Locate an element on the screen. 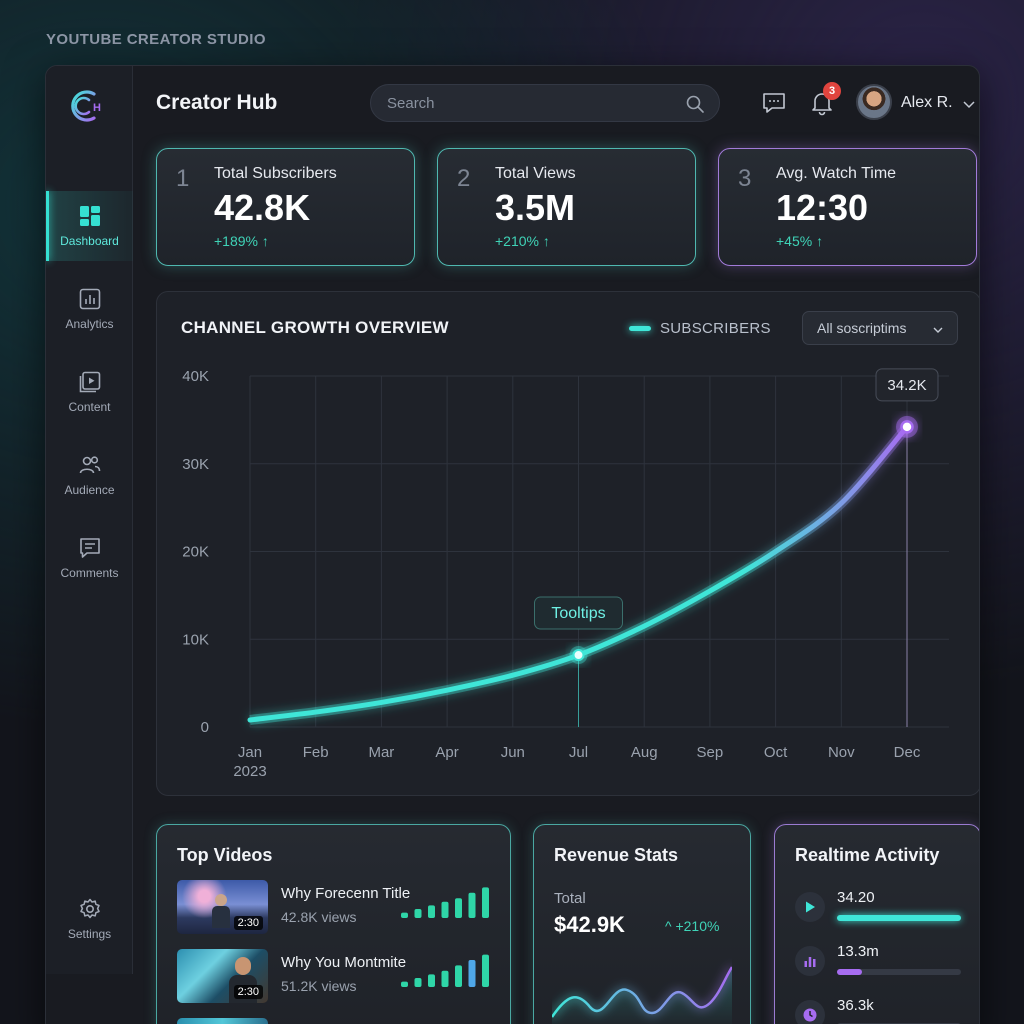 The image size is (1024, 1024). stat-value: 12:30 is located at coordinates (822, 207).